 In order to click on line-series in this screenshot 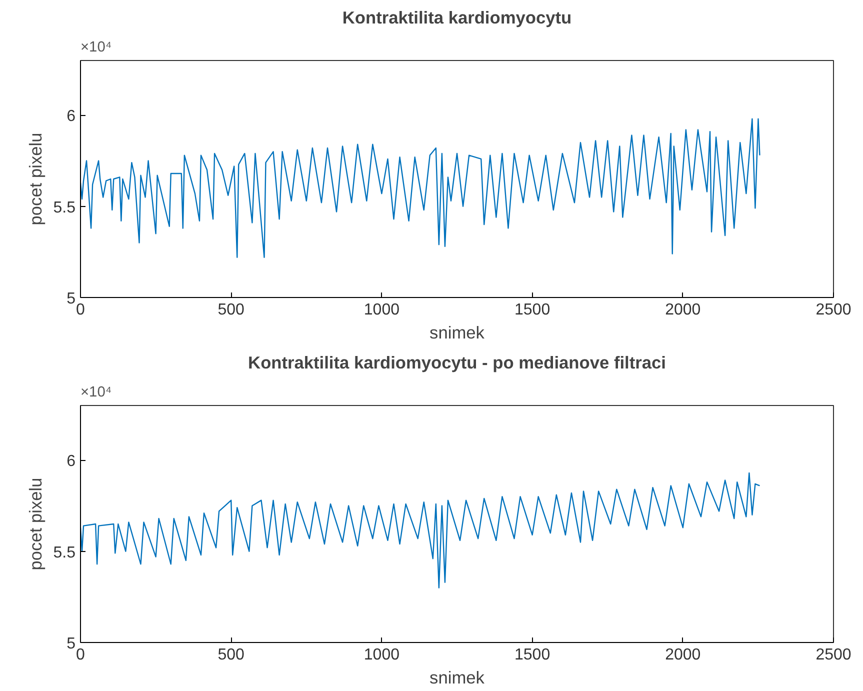, I will do `click(420, 530)`.